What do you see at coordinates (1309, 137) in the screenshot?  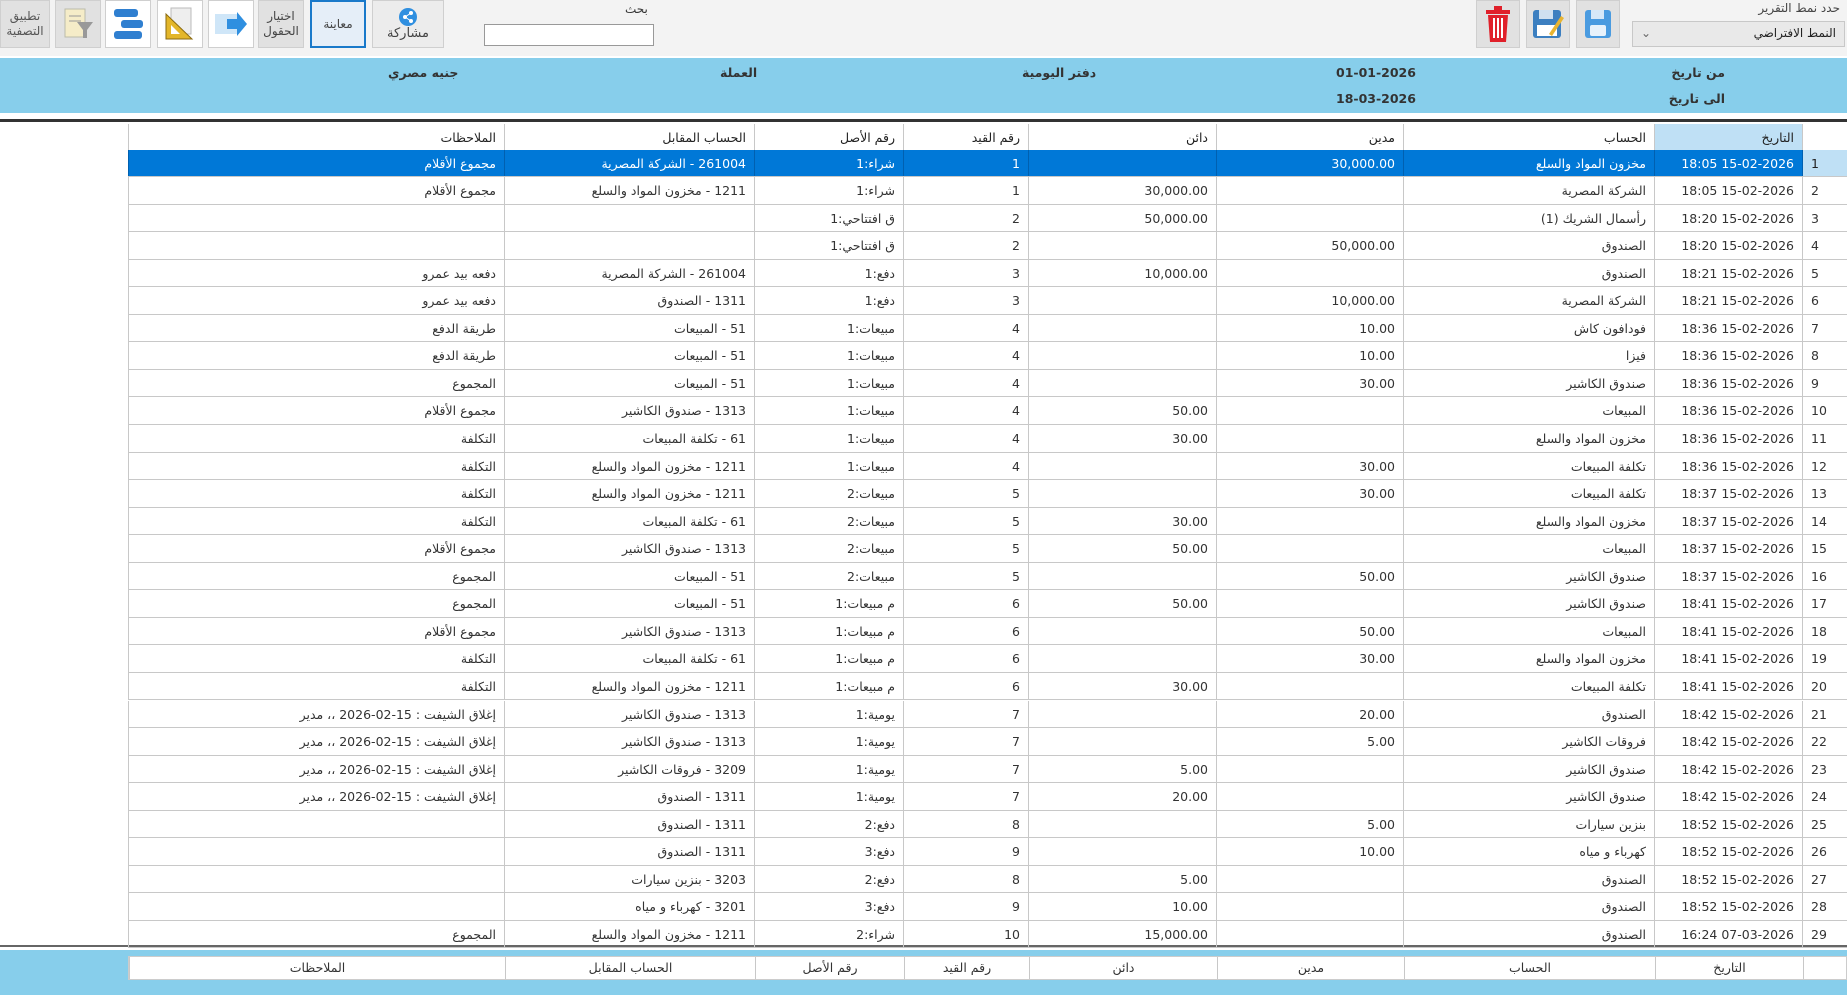 I see `column-header-debit: مدين` at bounding box center [1309, 137].